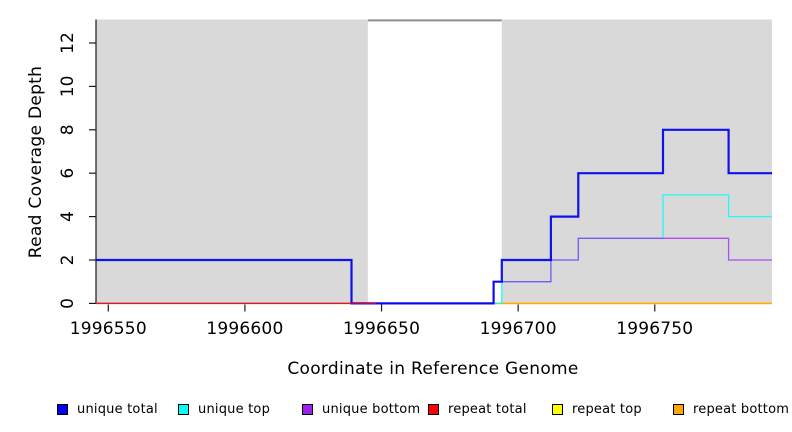 This screenshot has width=792, height=432. I want to click on legend-item-repeat-top: repeat top, so click(597, 409).